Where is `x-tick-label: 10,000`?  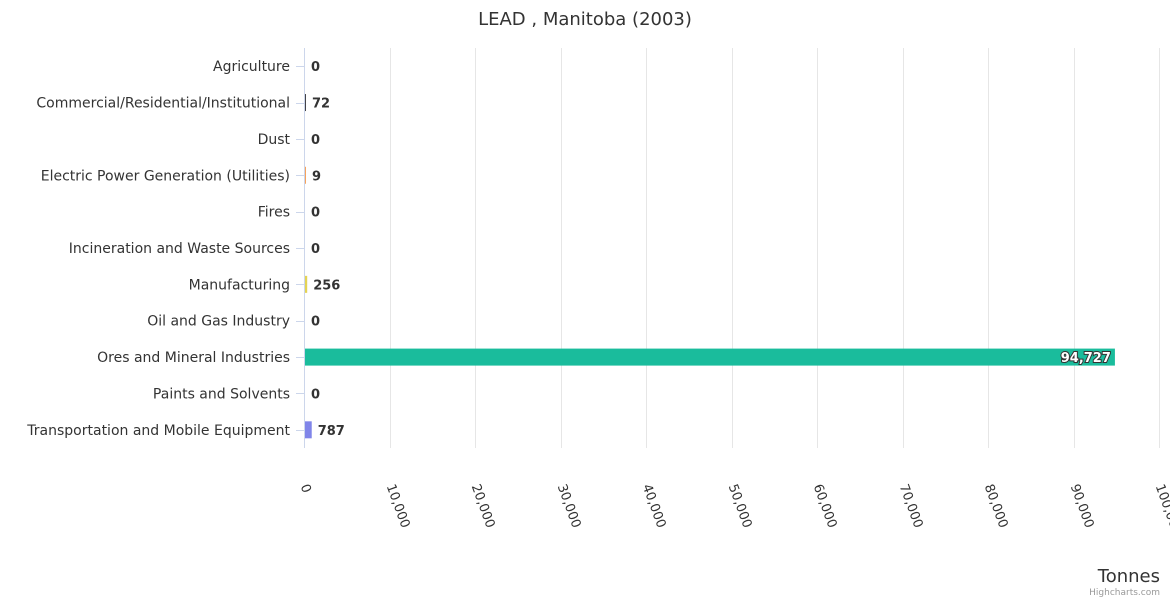 x-tick-label: 10,000 is located at coordinates (398, 506).